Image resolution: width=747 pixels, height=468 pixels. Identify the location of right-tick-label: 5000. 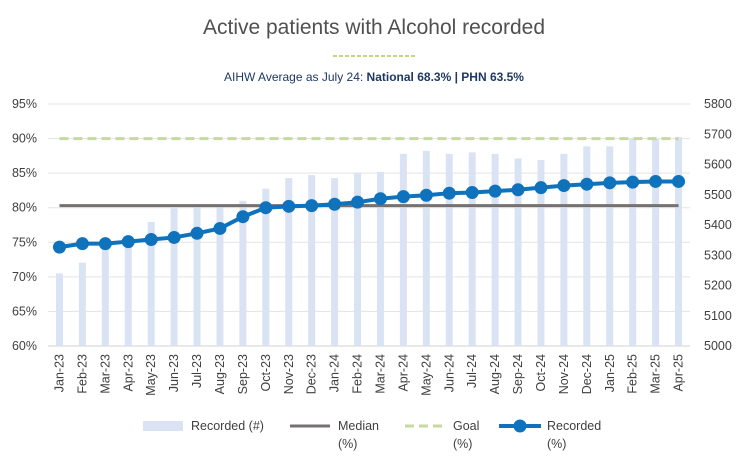
(718, 346).